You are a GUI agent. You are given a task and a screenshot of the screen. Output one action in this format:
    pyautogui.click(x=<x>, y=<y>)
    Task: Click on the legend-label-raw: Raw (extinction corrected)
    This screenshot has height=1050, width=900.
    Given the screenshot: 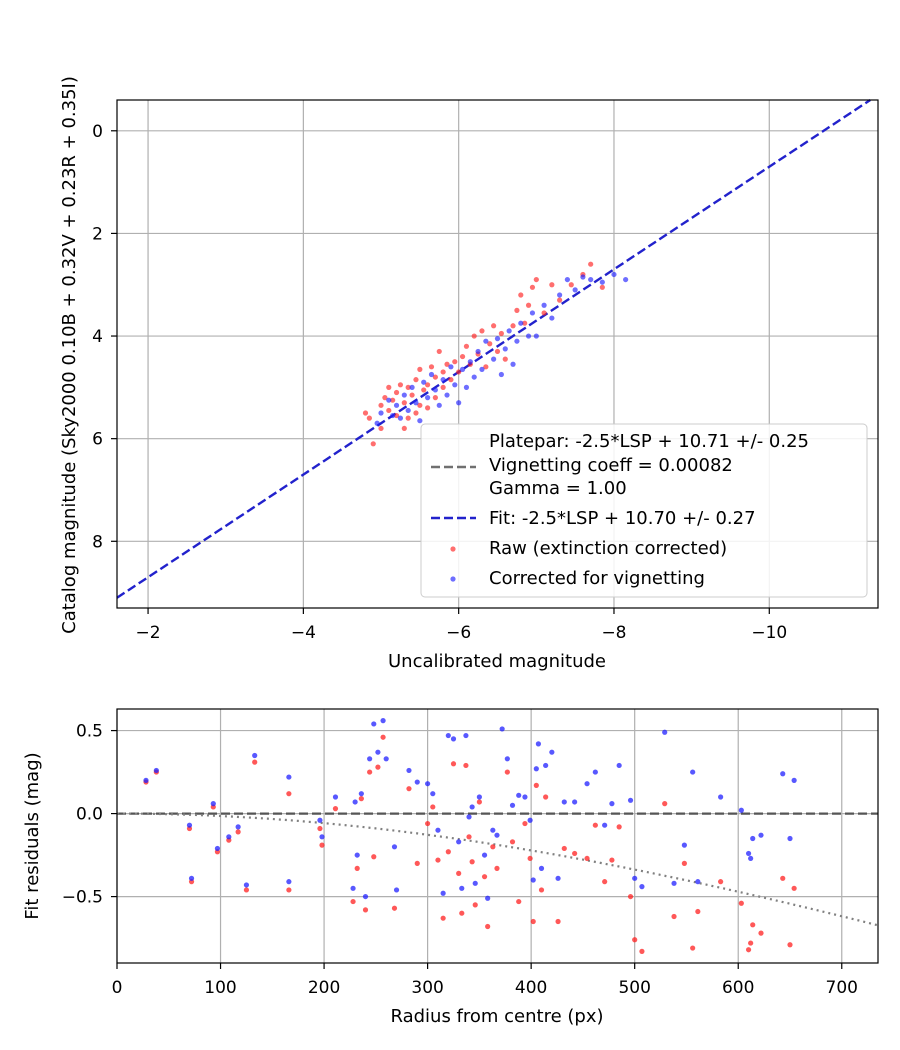 What is the action you would take?
    pyautogui.click(x=608, y=548)
    